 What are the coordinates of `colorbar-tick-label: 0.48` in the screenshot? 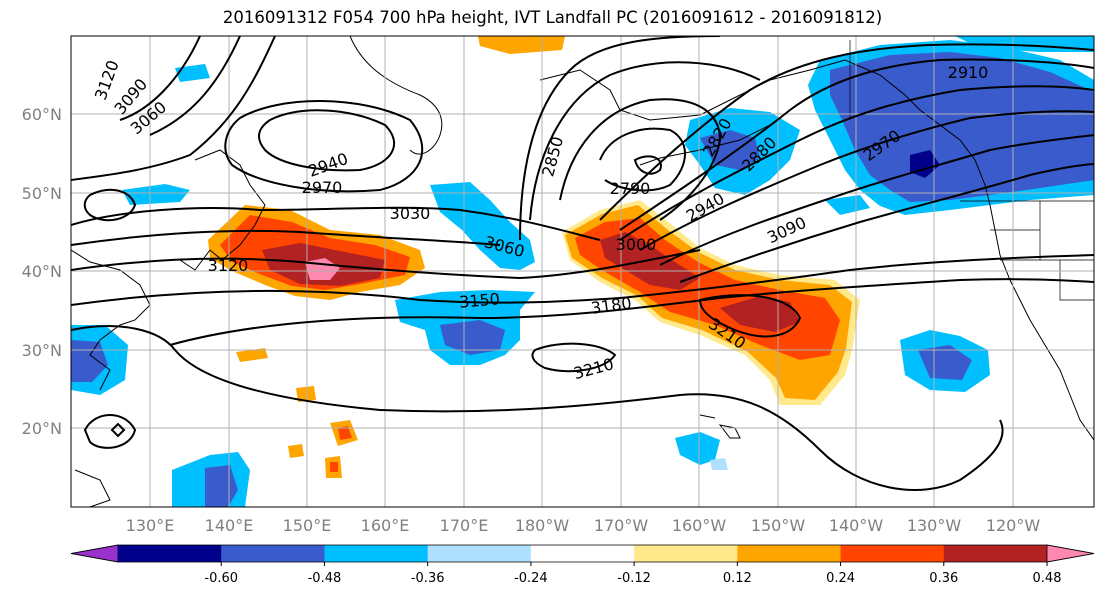 It's located at (1047, 578).